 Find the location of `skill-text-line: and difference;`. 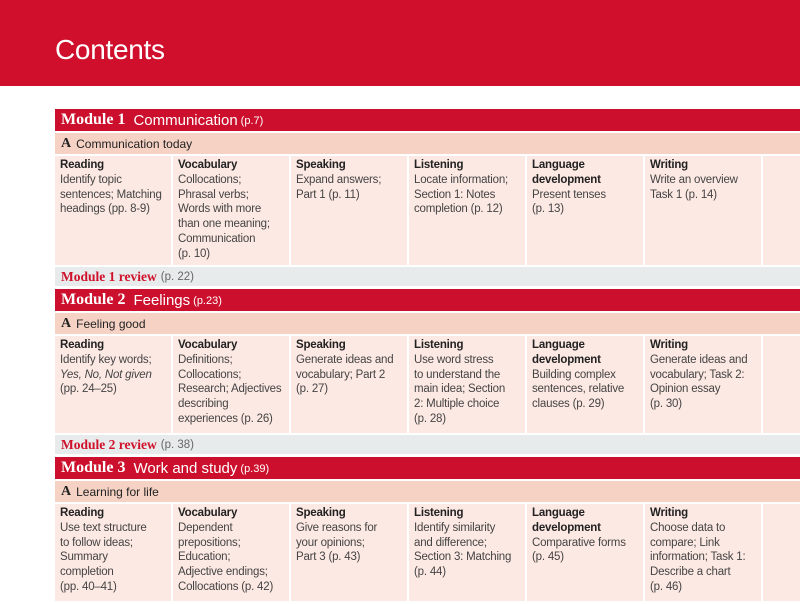

skill-text-line: and difference; is located at coordinates (450, 542).